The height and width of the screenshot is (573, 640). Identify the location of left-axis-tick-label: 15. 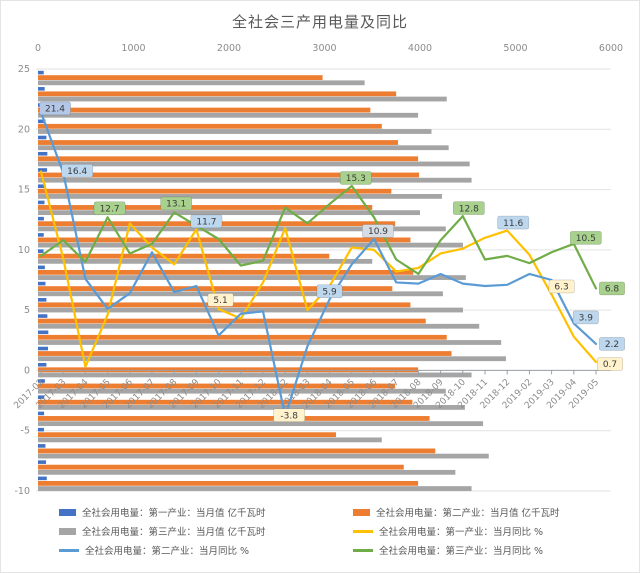
(24, 190).